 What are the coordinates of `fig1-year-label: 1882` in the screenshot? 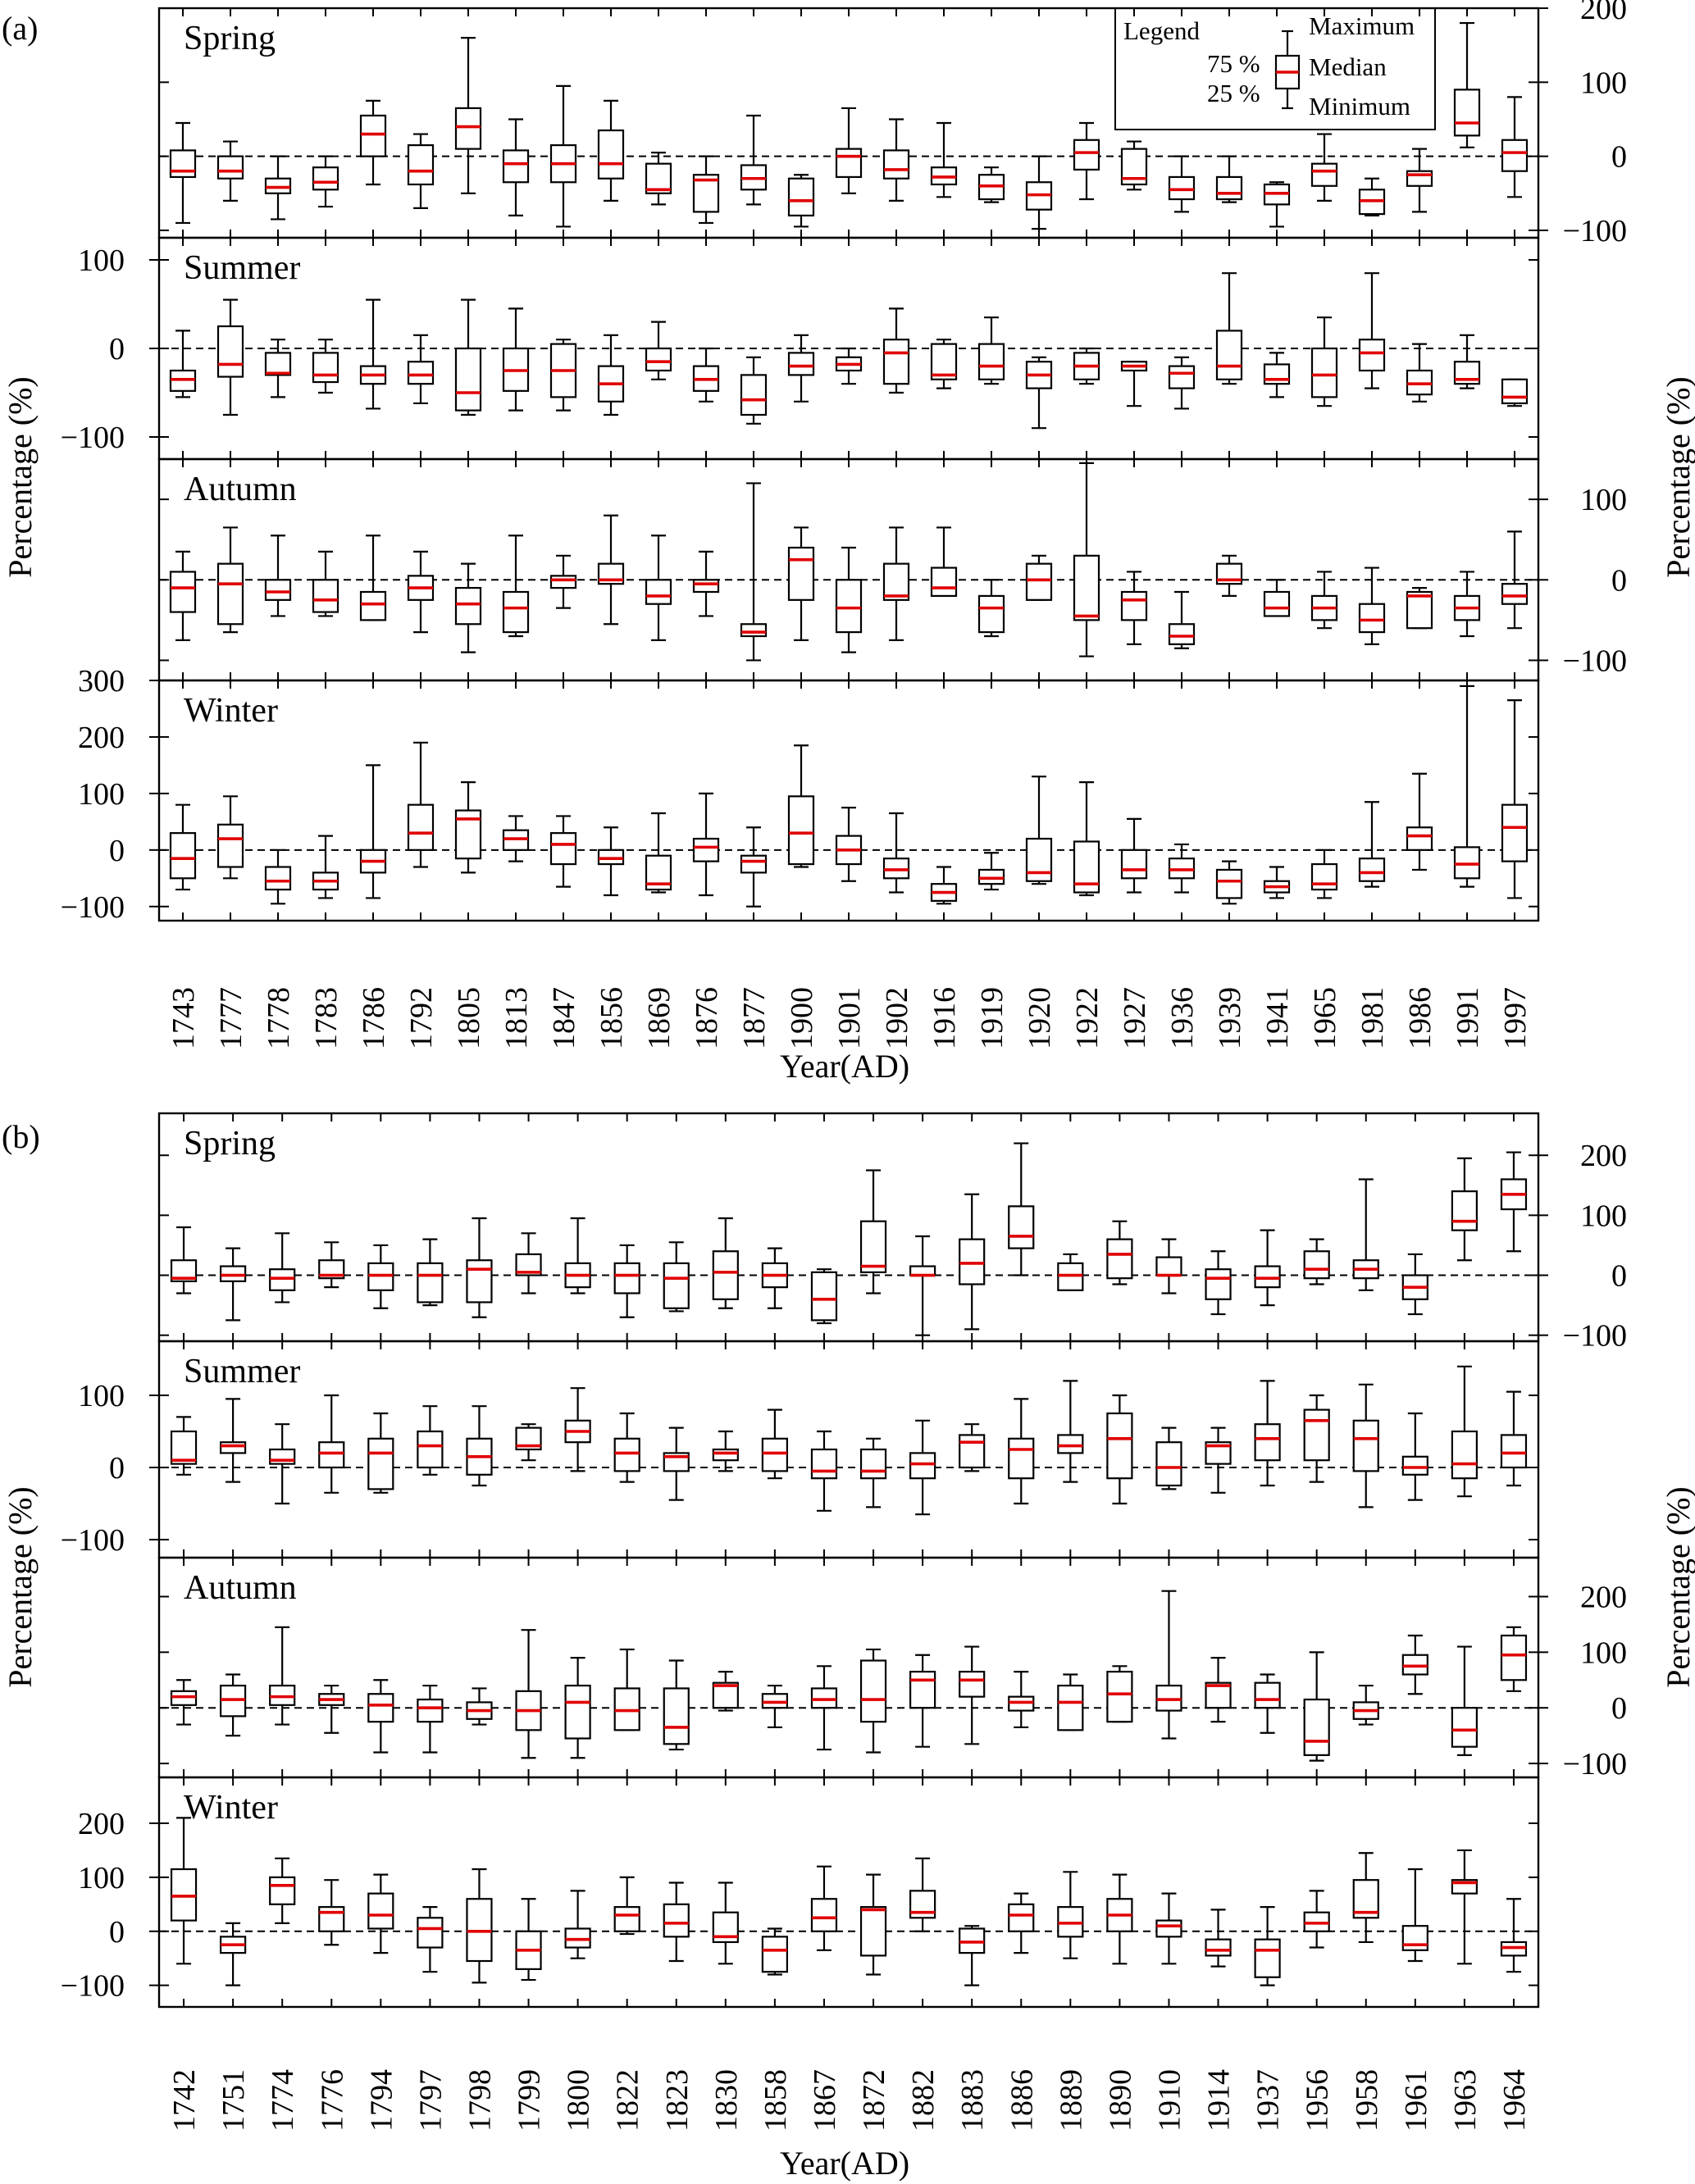 It's located at (923, 2100).